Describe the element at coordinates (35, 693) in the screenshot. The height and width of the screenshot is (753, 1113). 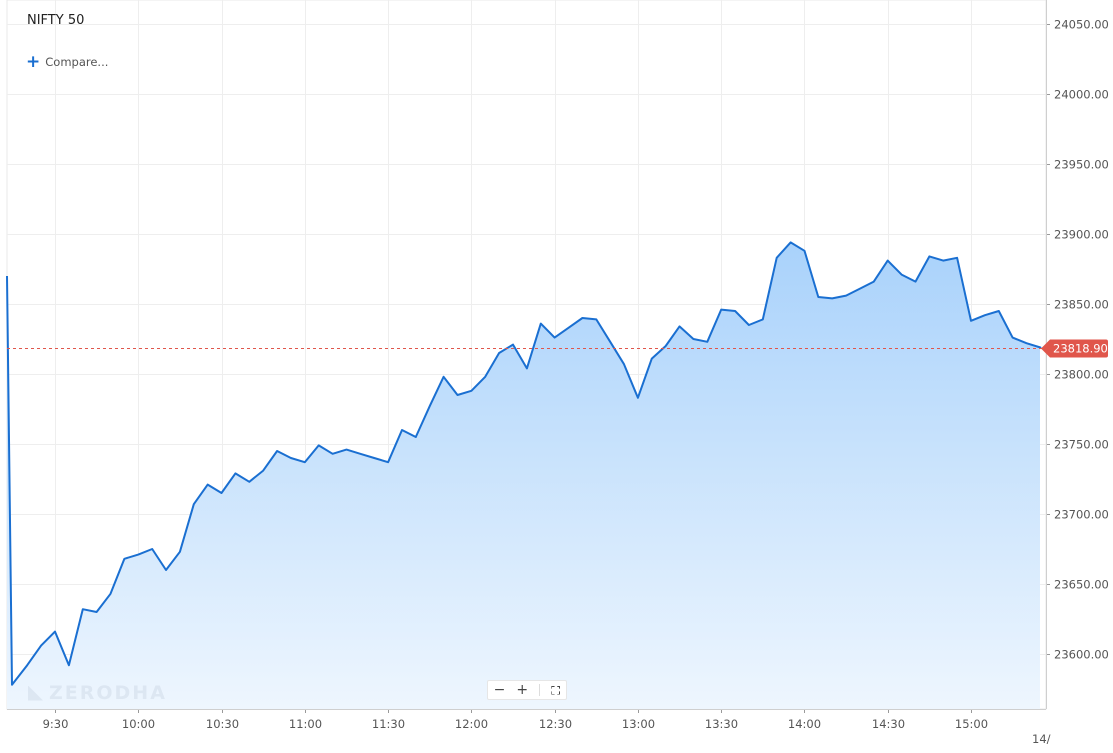
I see `zerodha-logo-icon` at that location.